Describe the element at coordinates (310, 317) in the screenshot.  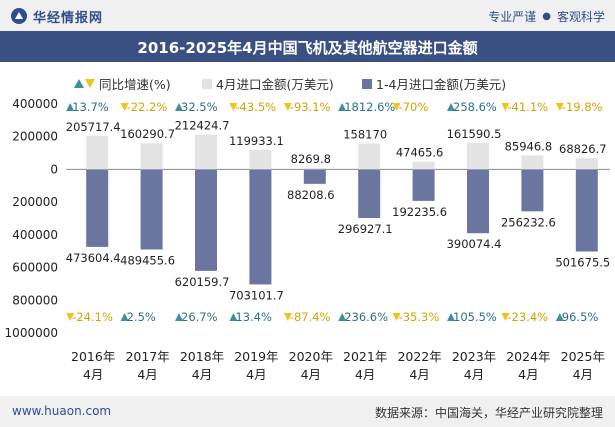
I see `growth-ytd-label: -87.4%` at that location.